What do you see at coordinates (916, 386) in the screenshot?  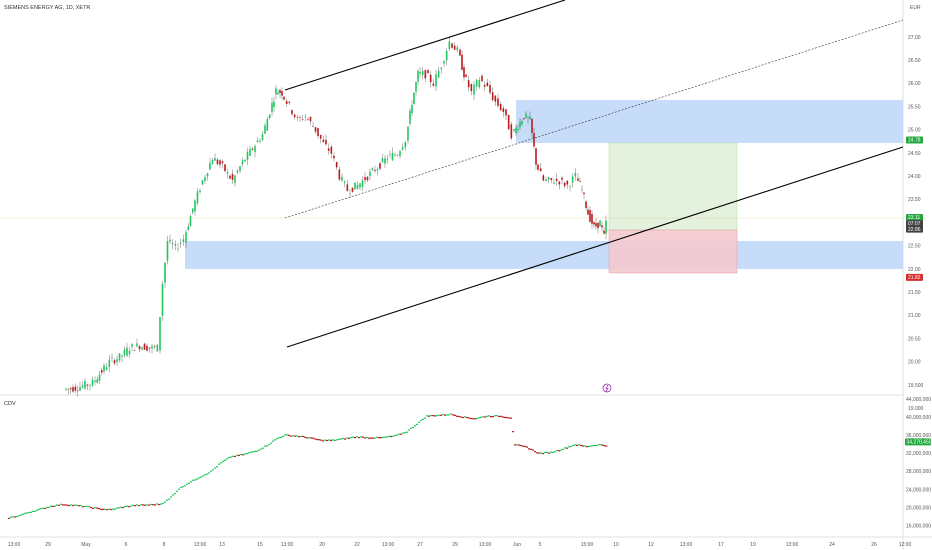 I see `price-tick-label: 19.500` at bounding box center [916, 386].